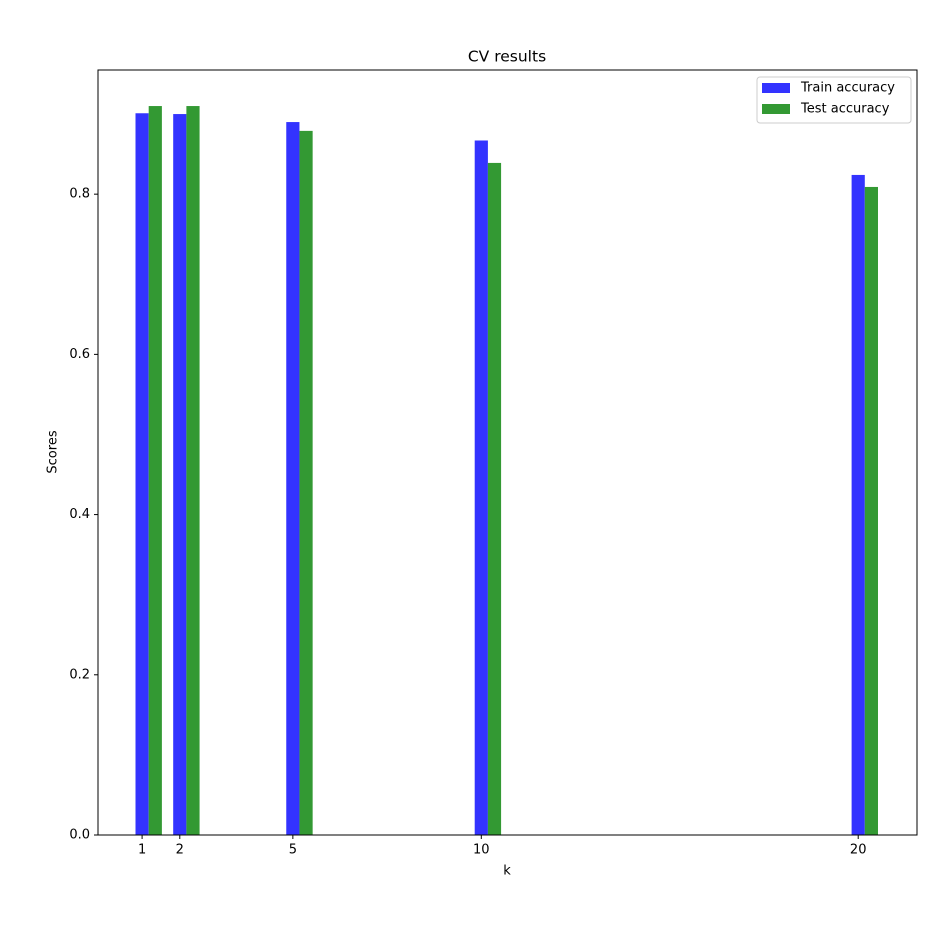  Describe the element at coordinates (507, 871) in the screenshot. I see `x-axis-label: k` at that location.